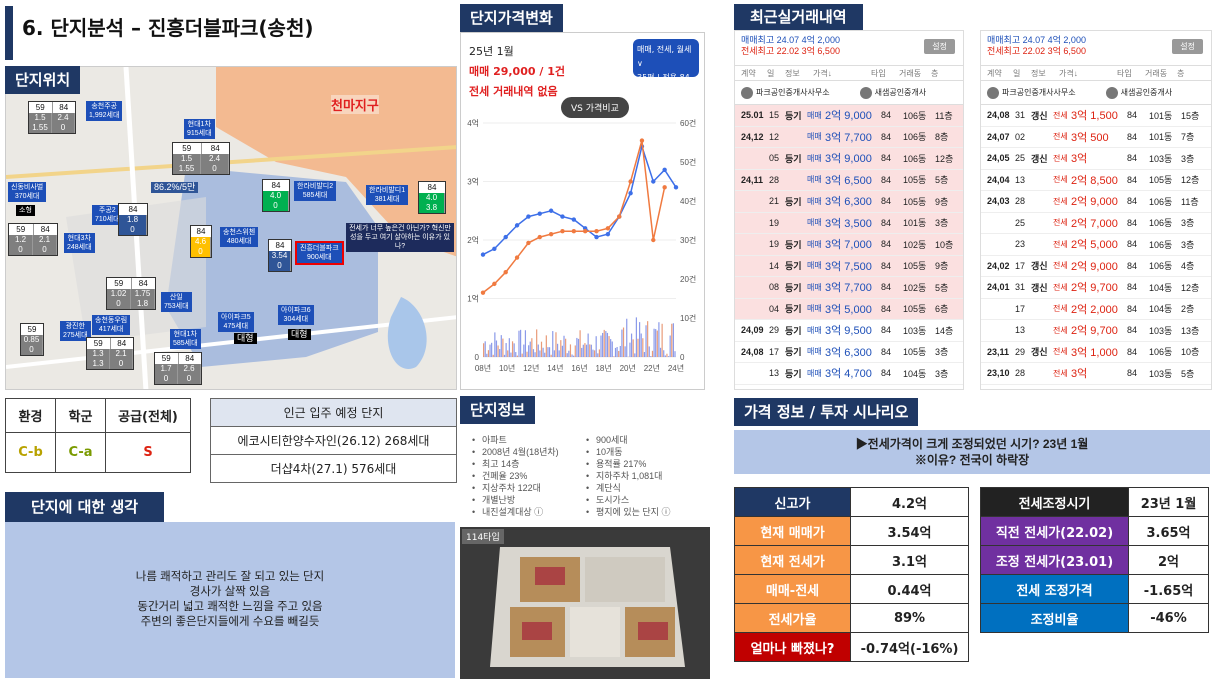  I want to click on trade-row: 19 등기 매매 3억 7,000 84 102동 10층, so click(849, 245).